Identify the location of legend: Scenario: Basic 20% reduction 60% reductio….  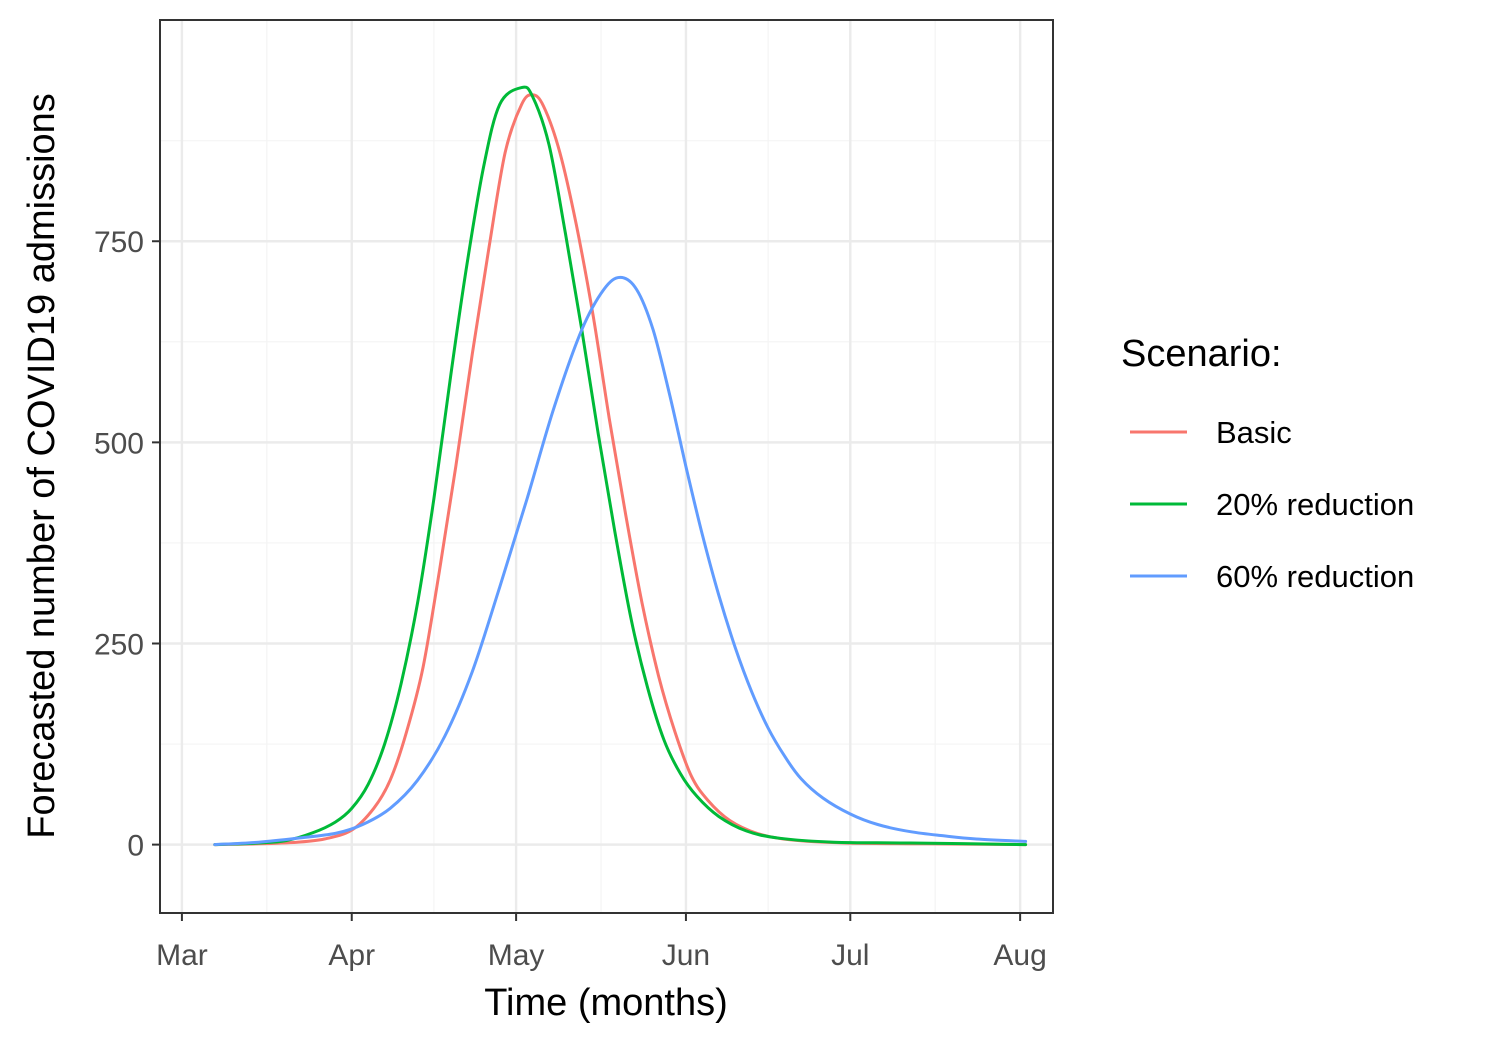
(1267, 463).